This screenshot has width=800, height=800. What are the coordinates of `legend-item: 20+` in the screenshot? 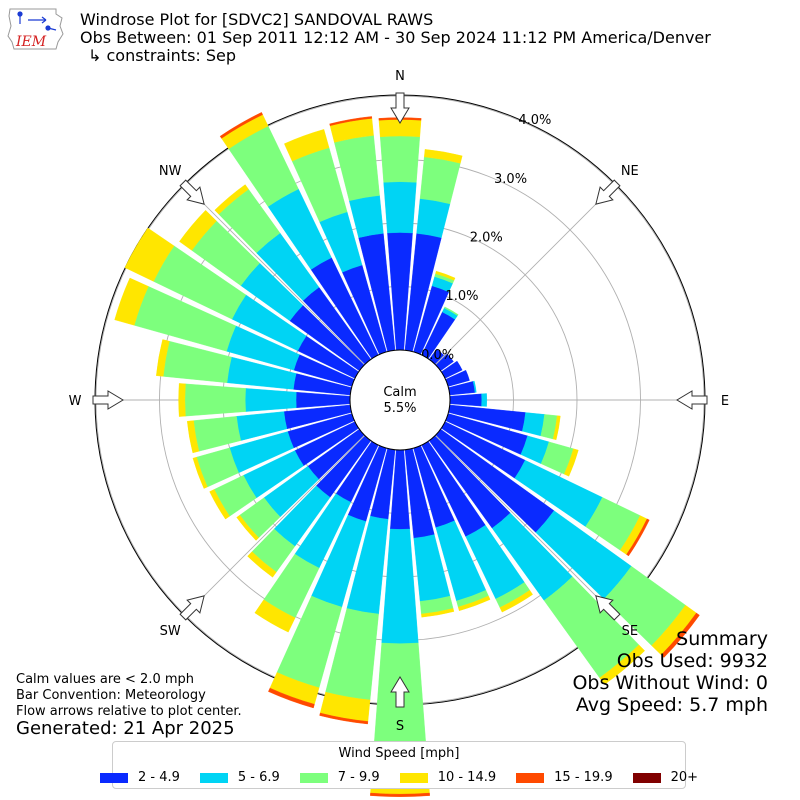 It's located at (665, 777).